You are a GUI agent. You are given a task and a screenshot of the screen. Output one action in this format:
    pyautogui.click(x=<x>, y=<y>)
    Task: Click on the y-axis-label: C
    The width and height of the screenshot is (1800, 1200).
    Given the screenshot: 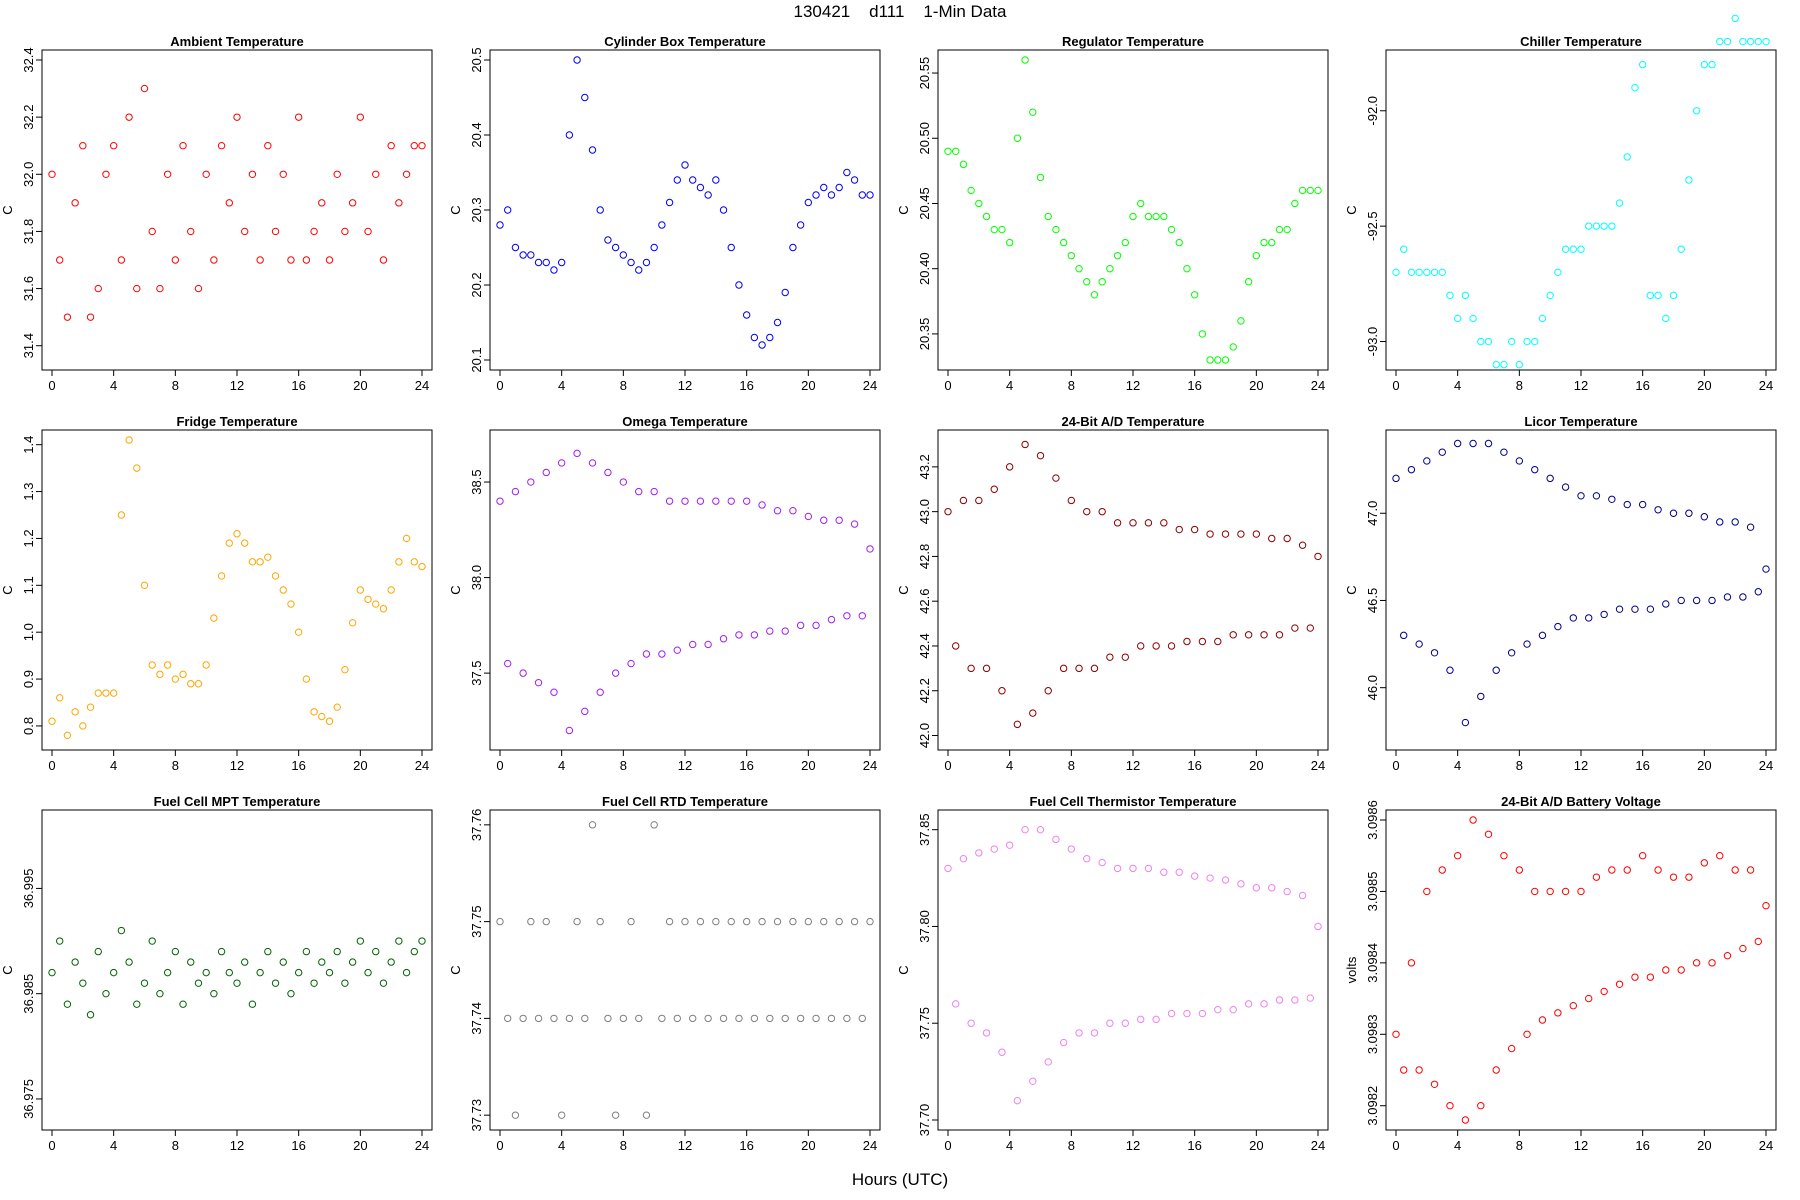 What is the action you would take?
    pyautogui.click(x=455, y=209)
    